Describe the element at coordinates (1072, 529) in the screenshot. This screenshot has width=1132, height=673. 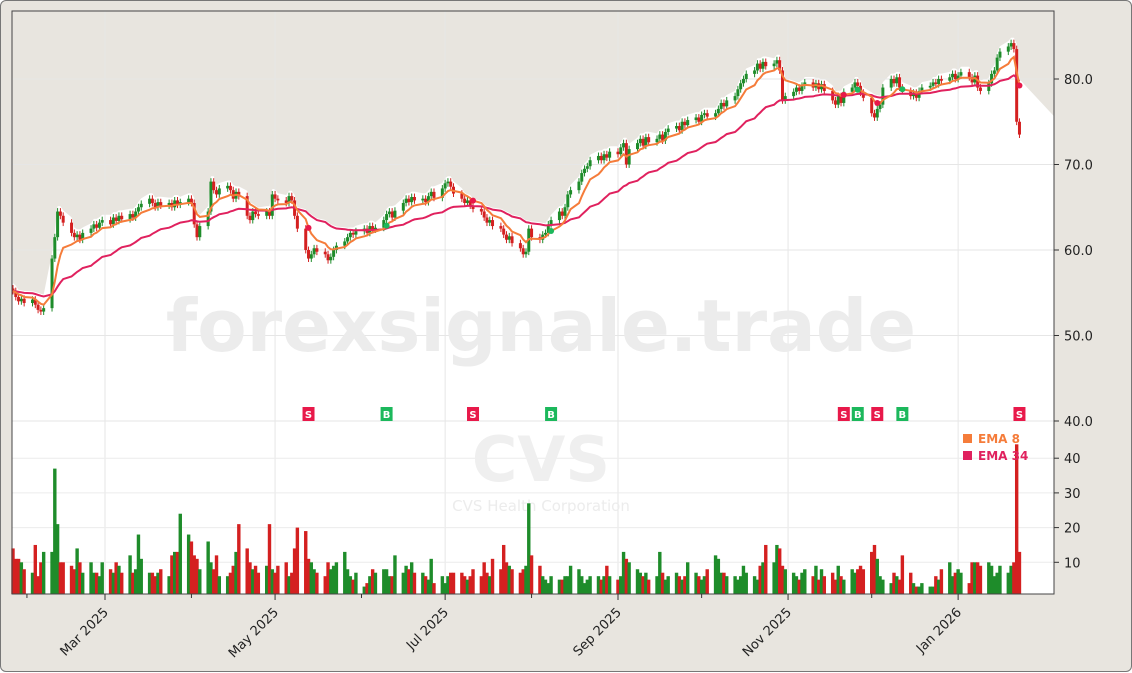
I see `volume-tick-label: 20` at that location.